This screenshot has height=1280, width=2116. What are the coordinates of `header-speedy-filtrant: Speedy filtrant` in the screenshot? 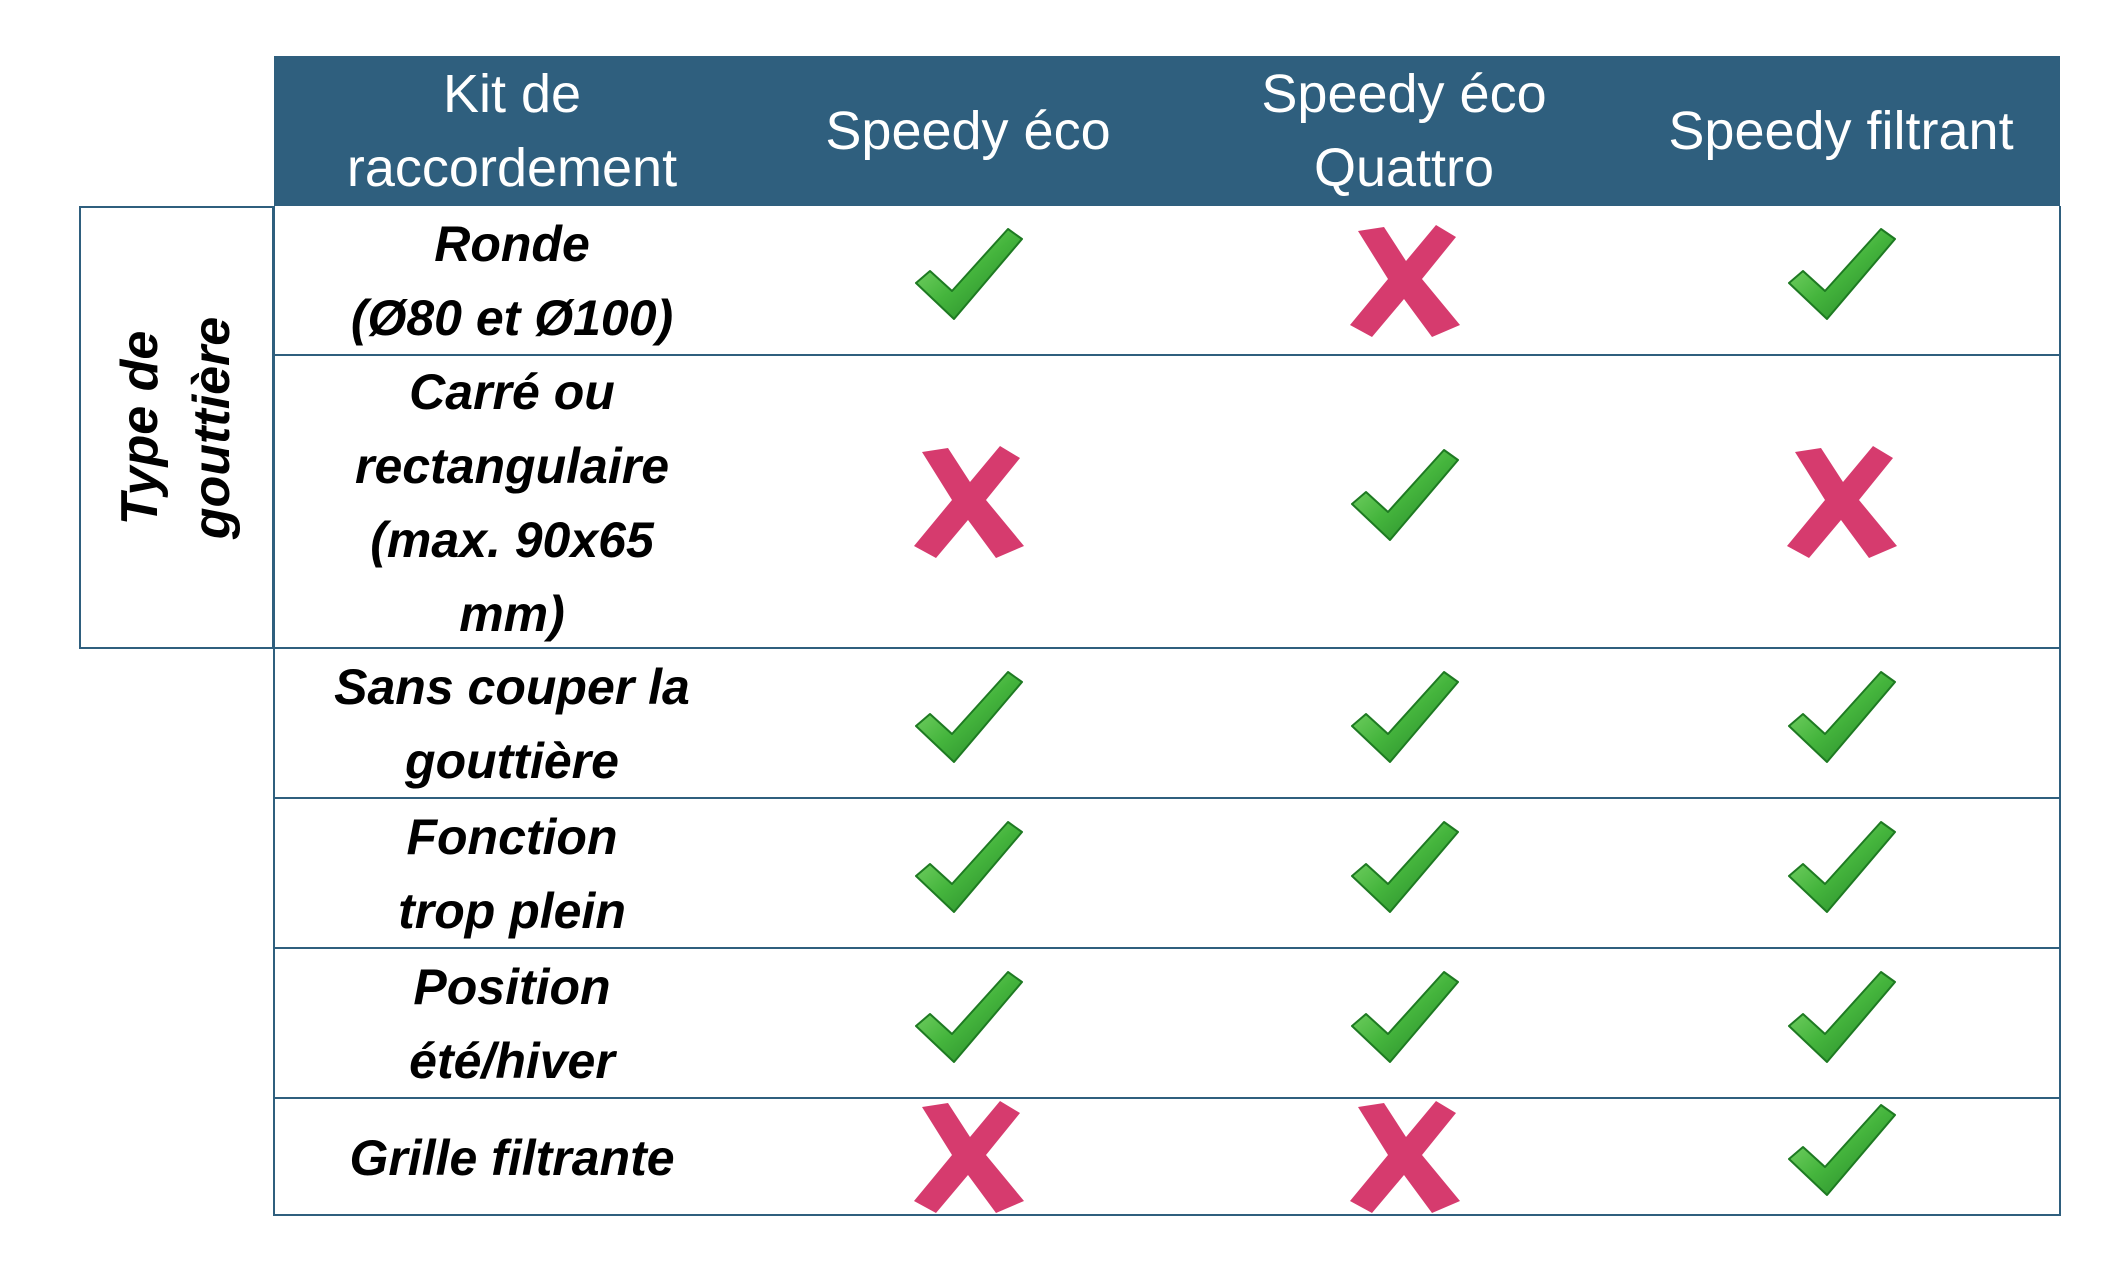 It's located at (1841, 131).